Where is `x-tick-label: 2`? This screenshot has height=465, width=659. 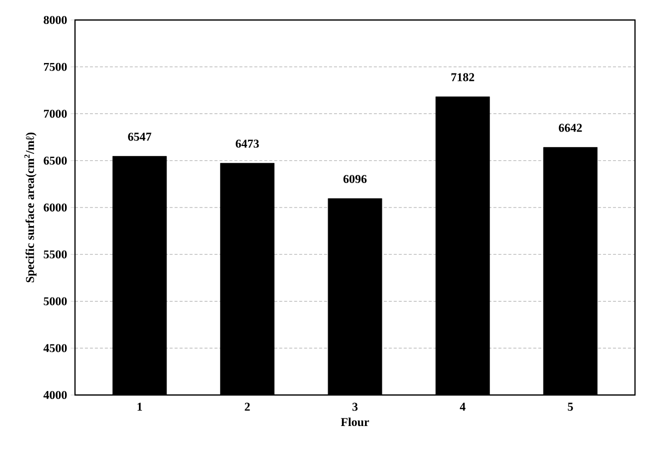 x-tick-label: 2 is located at coordinates (247, 406).